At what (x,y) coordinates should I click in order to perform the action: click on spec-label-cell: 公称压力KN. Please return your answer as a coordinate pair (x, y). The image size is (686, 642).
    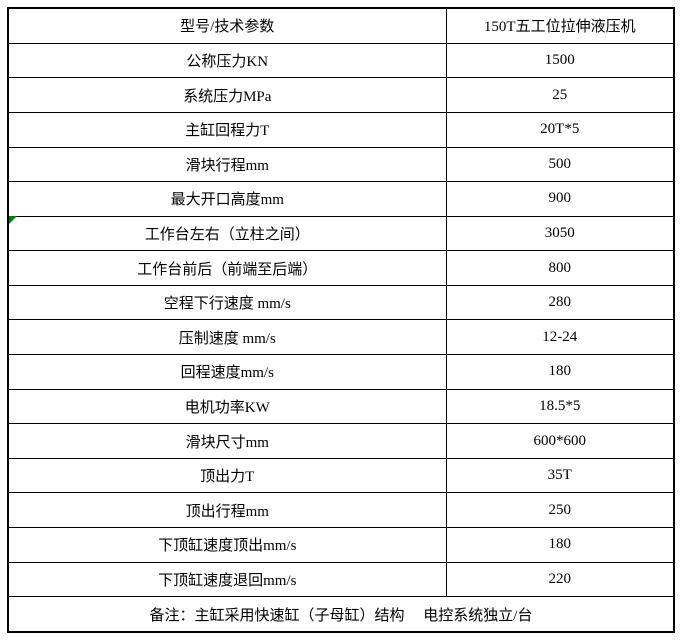
    Looking at the image, I should click on (227, 60).